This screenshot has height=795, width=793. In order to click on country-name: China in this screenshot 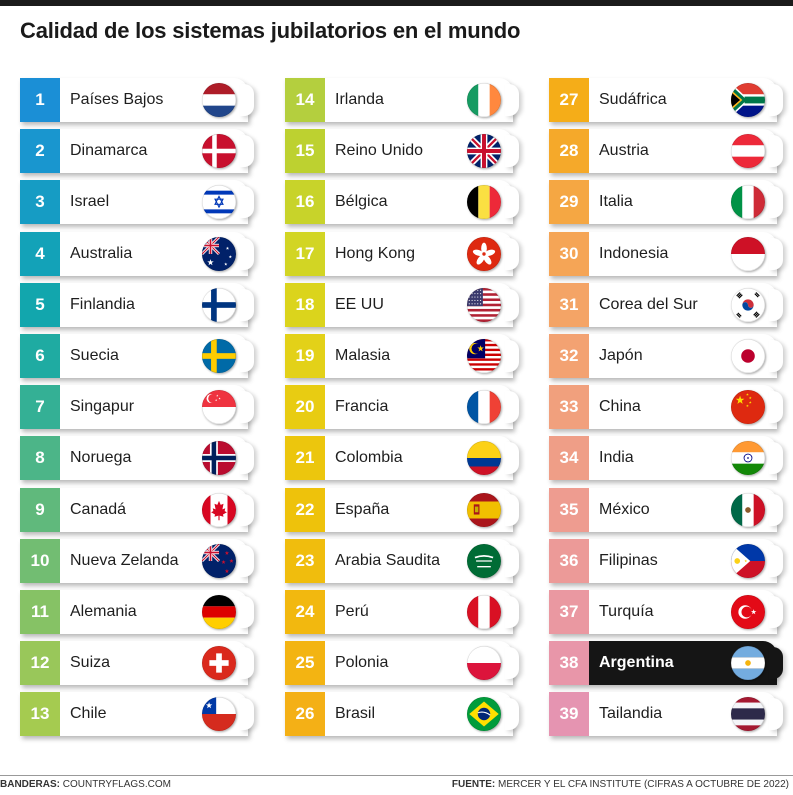, I will do `click(620, 407)`.